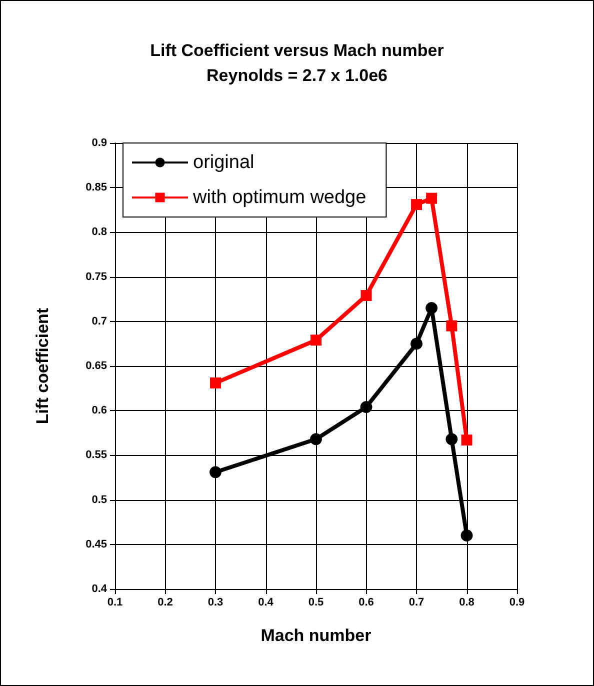 This screenshot has width=594, height=686. Describe the element at coordinates (416, 602) in the screenshot. I see `x-tick-label: 0.7` at that location.